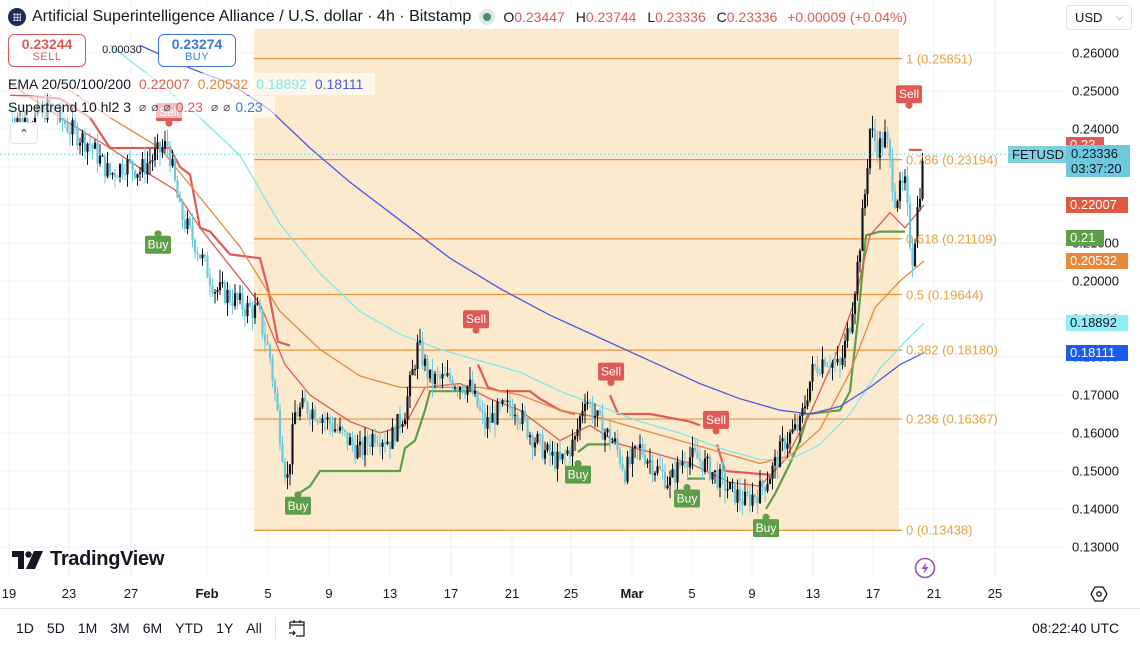 The height and width of the screenshot is (646, 1140). I want to click on price-axis-tag: 0.22007, so click(1097, 204).